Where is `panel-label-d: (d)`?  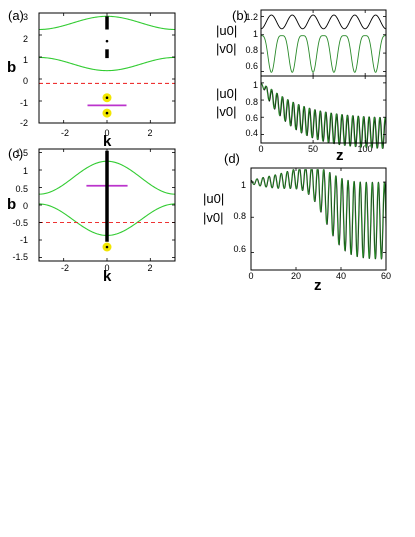
panel-label-d: (d) is located at coordinates (232, 158).